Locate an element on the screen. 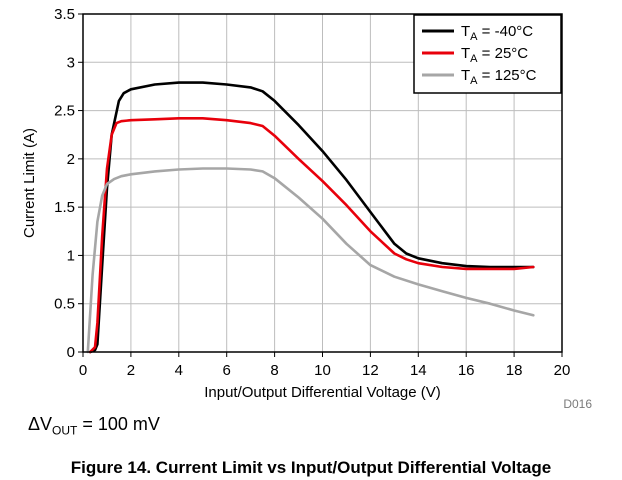 This screenshot has width=622, height=480. y-tick-label: 1 is located at coordinates (71, 255).